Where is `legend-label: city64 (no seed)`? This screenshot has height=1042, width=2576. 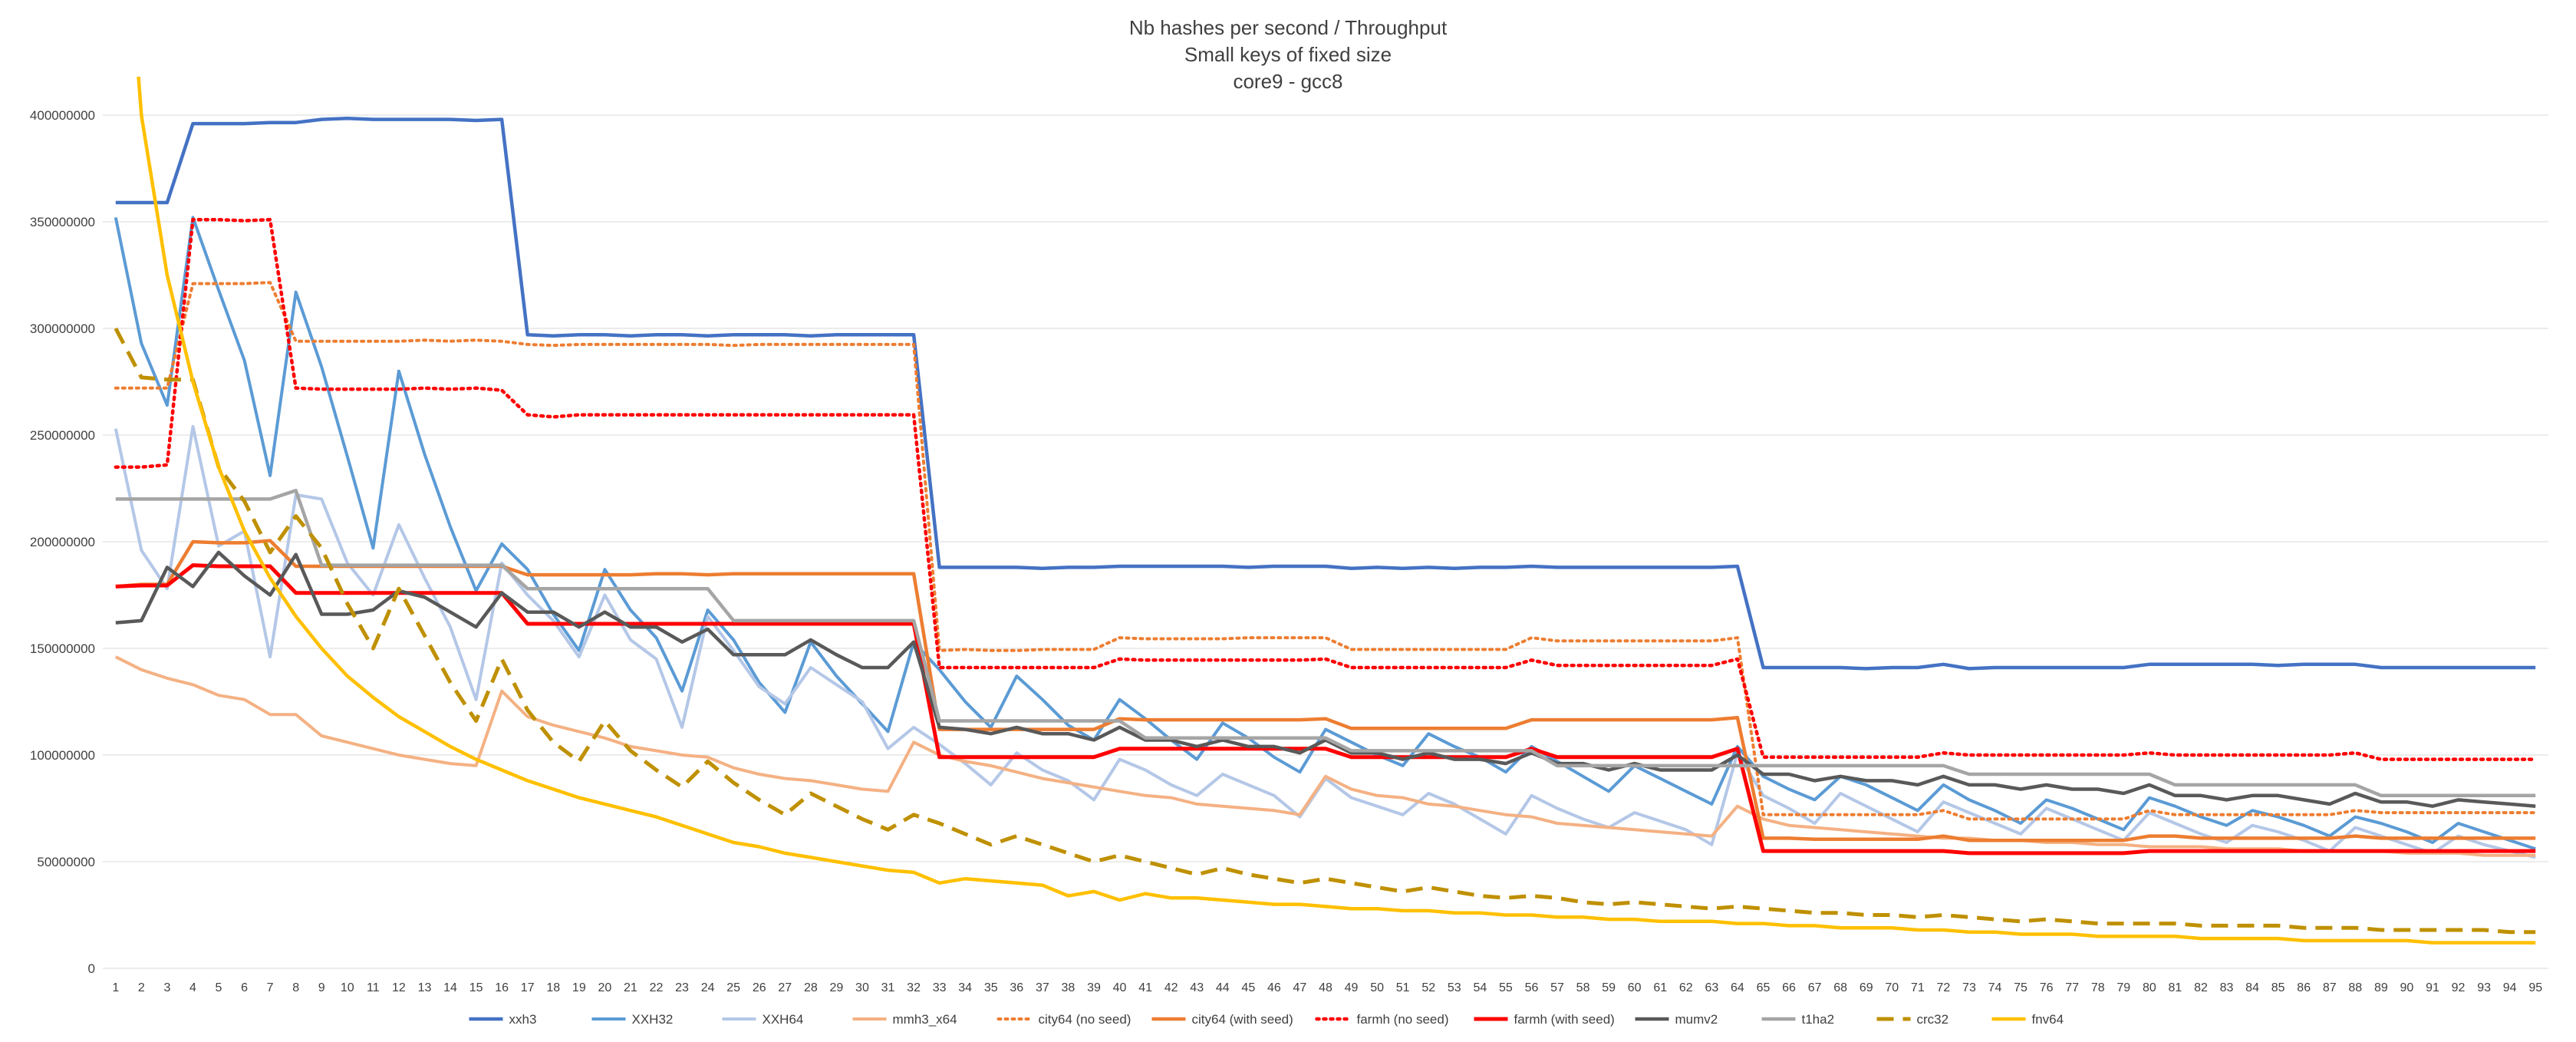
legend-label: city64 (no seed) is located at coordinates (1085, 1019).